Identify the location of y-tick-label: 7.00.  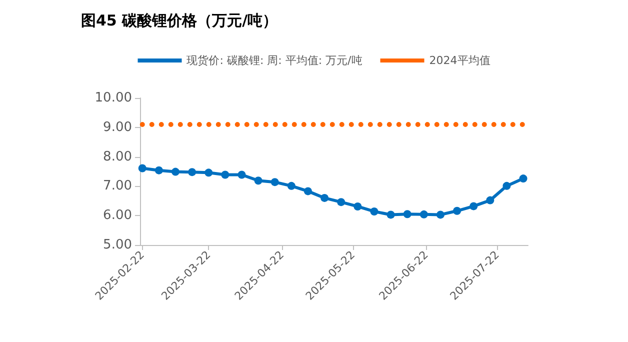
(117, 186).